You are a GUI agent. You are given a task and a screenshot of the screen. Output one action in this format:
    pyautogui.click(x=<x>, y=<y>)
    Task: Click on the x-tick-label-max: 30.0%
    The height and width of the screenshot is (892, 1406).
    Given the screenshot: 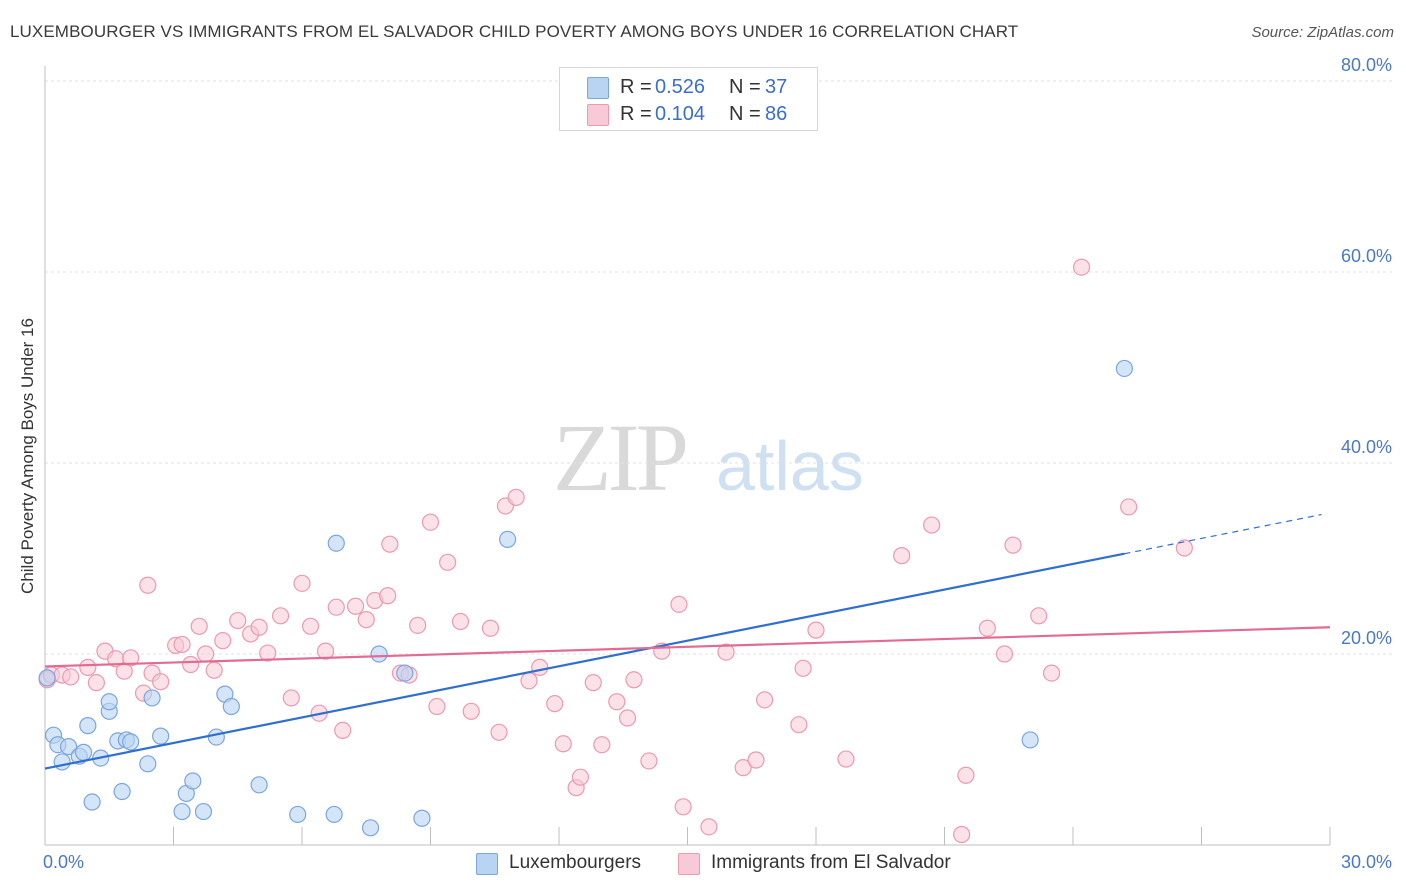 What is the action you would take?
    pyautogui.click(x=1366, y=862)
    